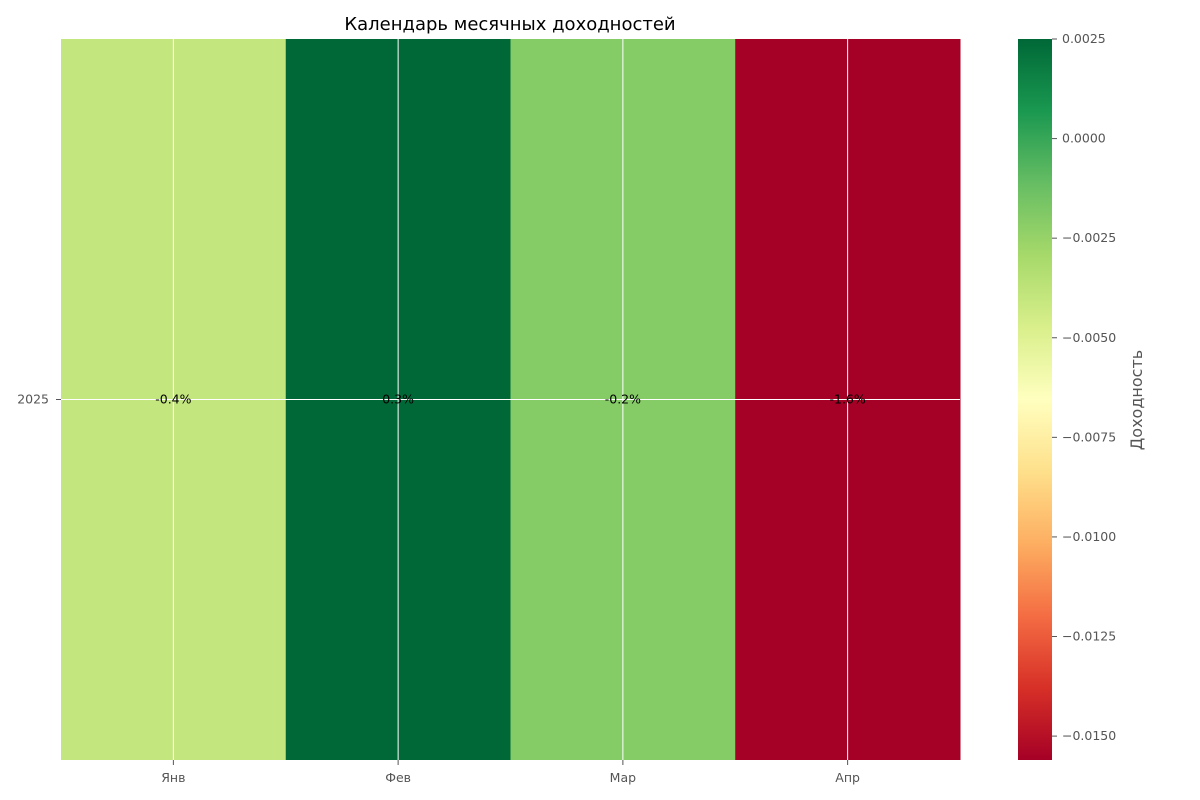  What do you see at coordinates (847, 777) in the screenshot?
I see `x-tick-label: Апр` at bounding box center [847, 777].